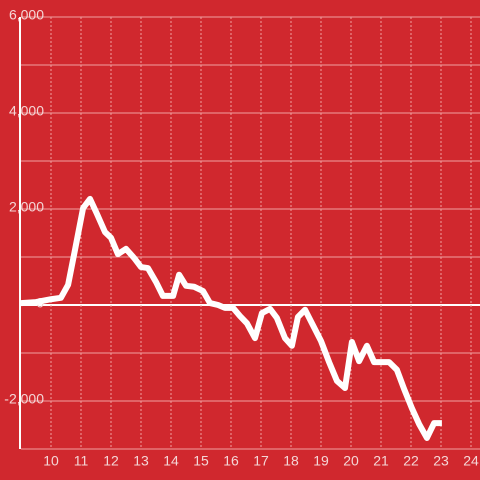  Describe the element at coordinates (231, 461) in the screenshot. I see `x-tick-label: 16` at that location.